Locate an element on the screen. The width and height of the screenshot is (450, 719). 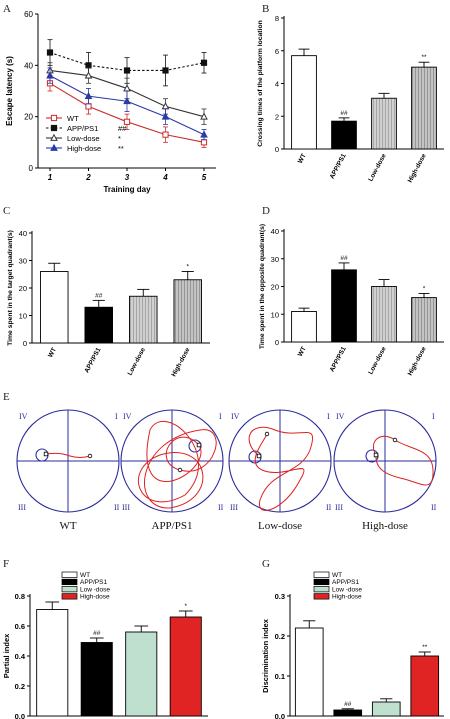
x-tick-label: 1 is located at coordinates (50, 177).